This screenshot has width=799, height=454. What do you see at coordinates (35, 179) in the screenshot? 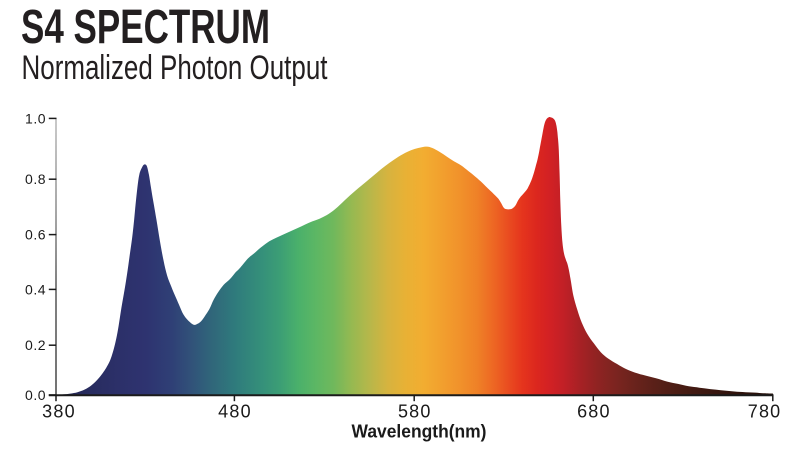
I see `svg-text: 0.8` at bounding box center [35, 179].